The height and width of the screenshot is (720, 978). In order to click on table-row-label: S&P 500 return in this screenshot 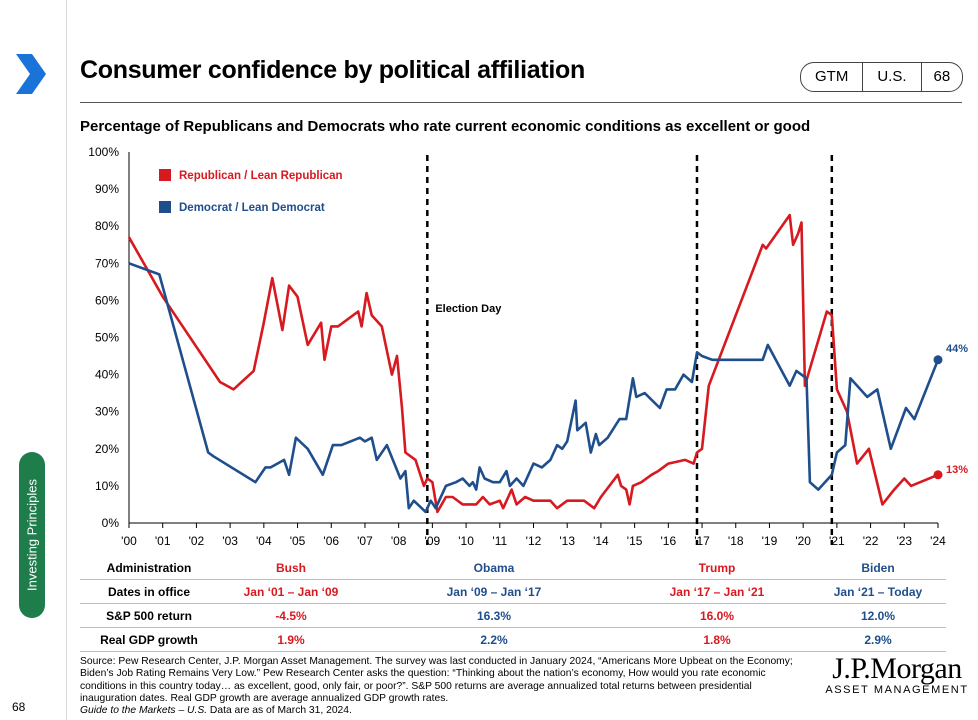, I will do `click(149, 615)`.